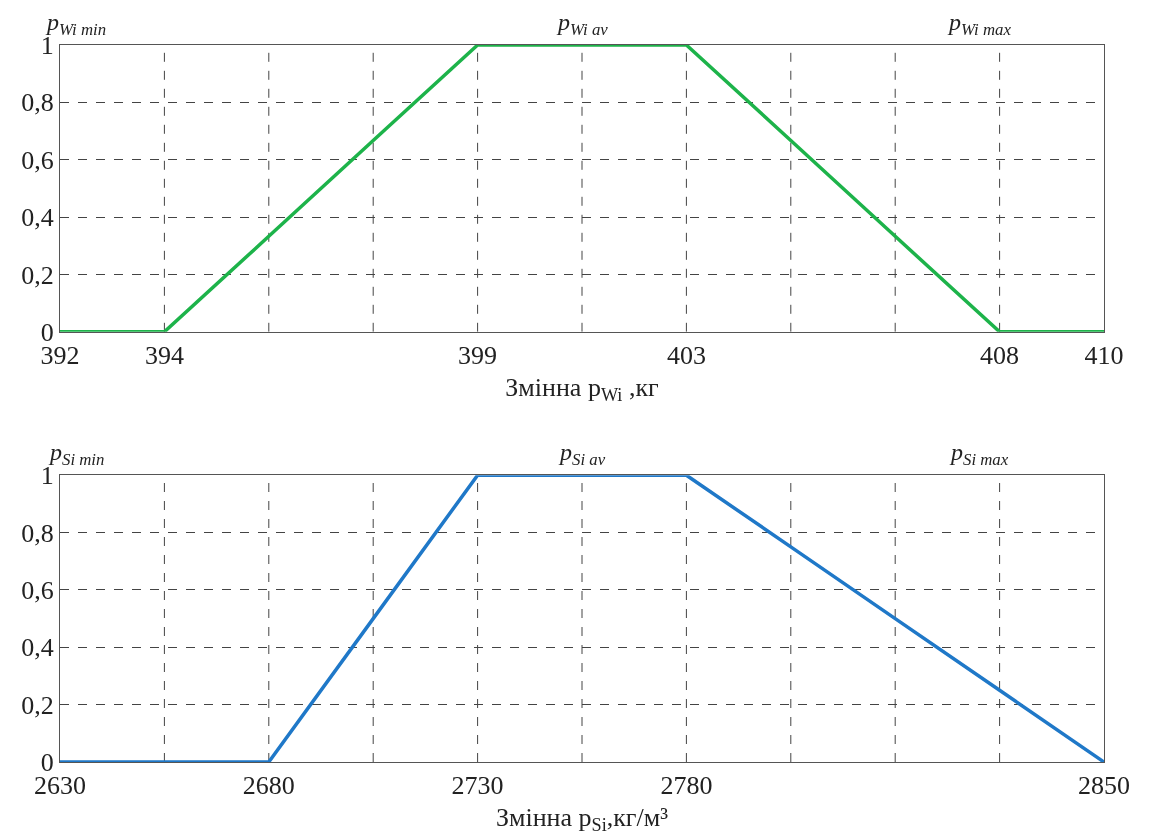 This screenshot has width=1154, height=838. Describe the element at coordinates (582, 819) in the screenshot. I see `x-axis-title: Змінна p$_{Si}$,кг/м³` at that location.